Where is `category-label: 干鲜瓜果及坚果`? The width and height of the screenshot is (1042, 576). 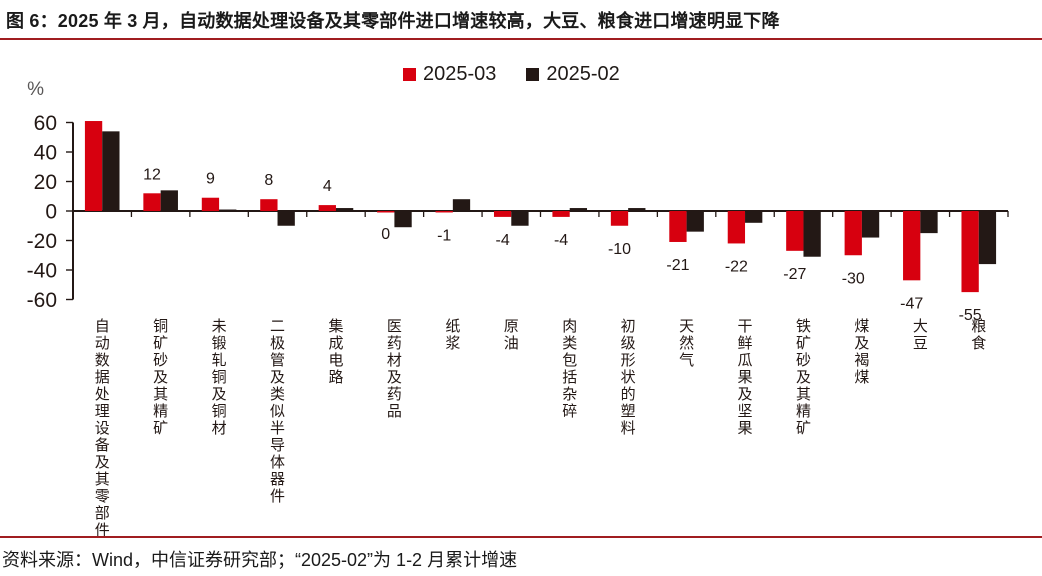
category-label: 干鲜瓜果及坚果 is located at coordinates (745, 377).